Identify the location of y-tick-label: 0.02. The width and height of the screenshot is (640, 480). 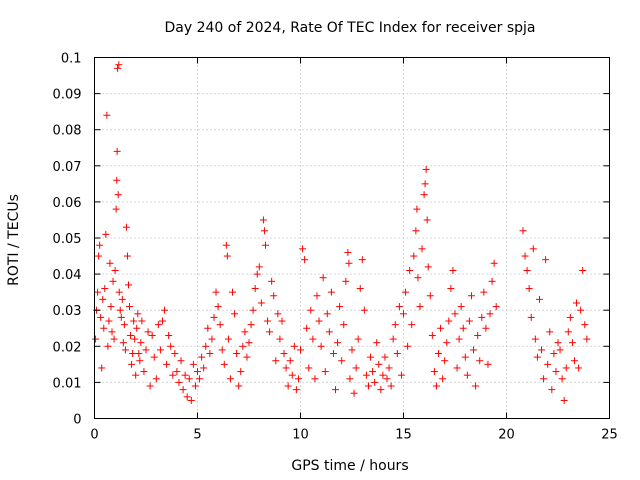
(67, 347).